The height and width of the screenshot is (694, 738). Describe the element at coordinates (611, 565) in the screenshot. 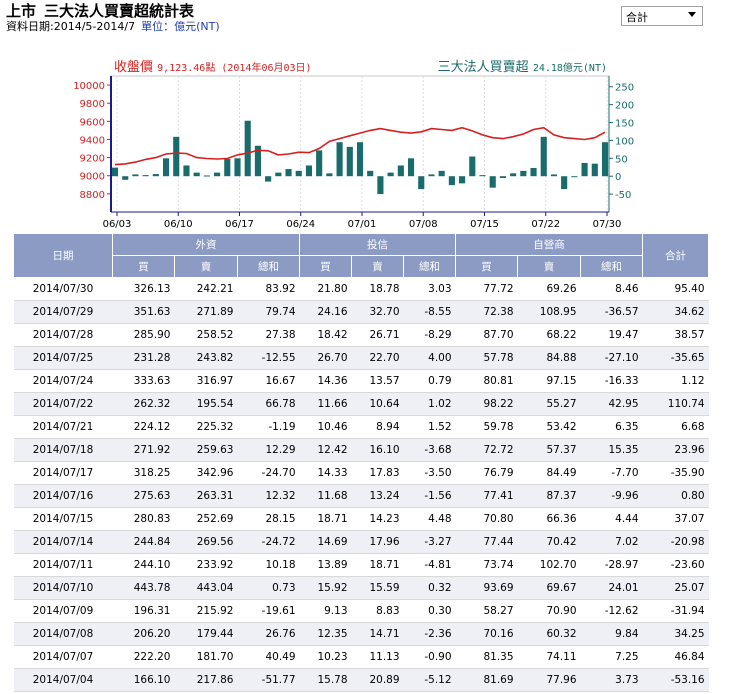

I see `row-value: -28.97` at that location.